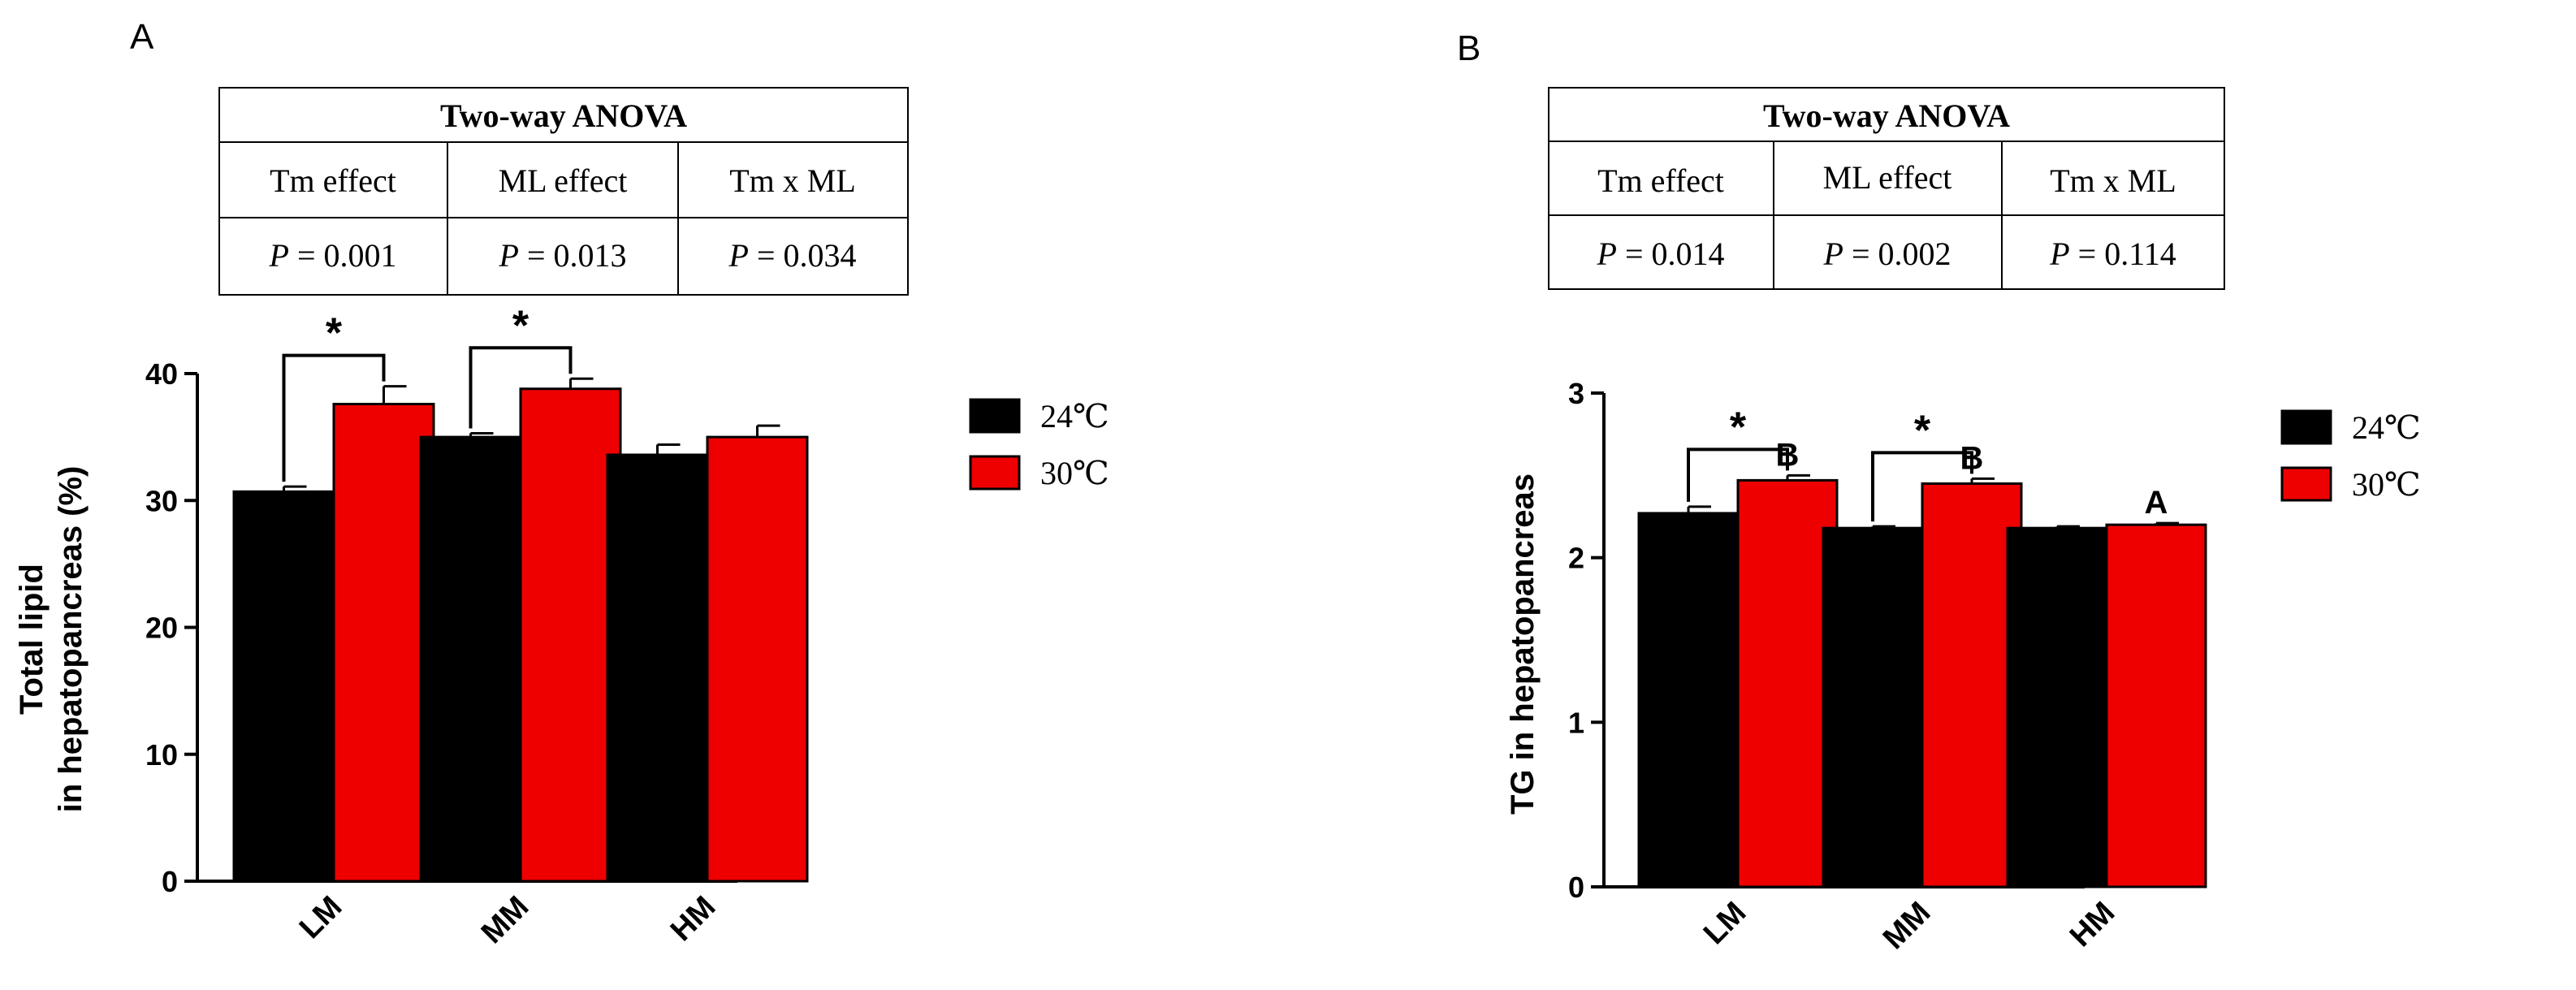 The image size is (2576, 990). What do you see at coordinates (142, 37) in the screenshot?
I see `panel-a-letter: A` at bounding box center [142, 37].